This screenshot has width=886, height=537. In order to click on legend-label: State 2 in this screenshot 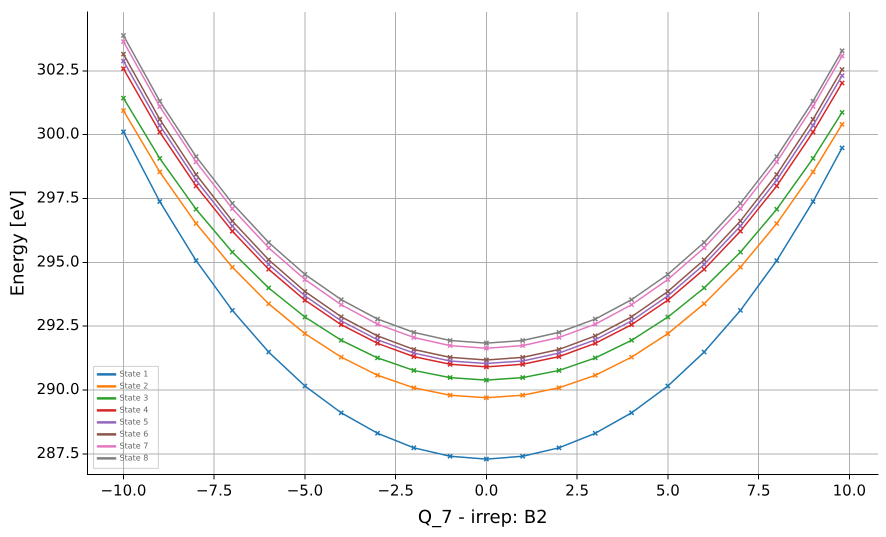, I will do `click(134, 385)`.